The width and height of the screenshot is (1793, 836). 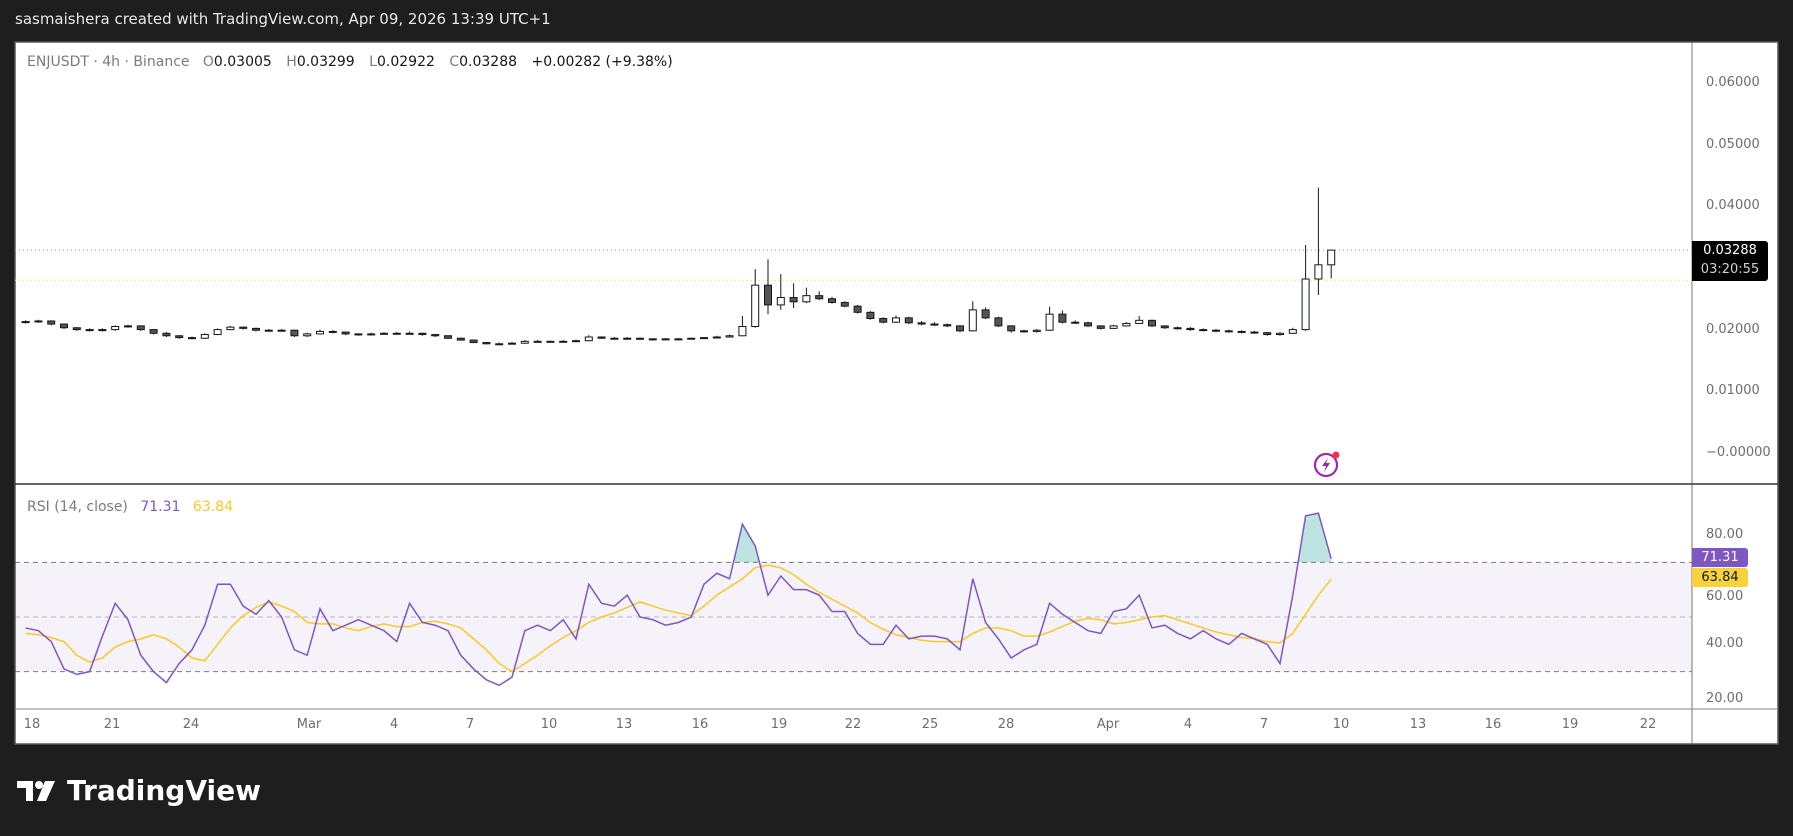 I want to click on lightning-alert-icon, so click(x=1327, y=464).